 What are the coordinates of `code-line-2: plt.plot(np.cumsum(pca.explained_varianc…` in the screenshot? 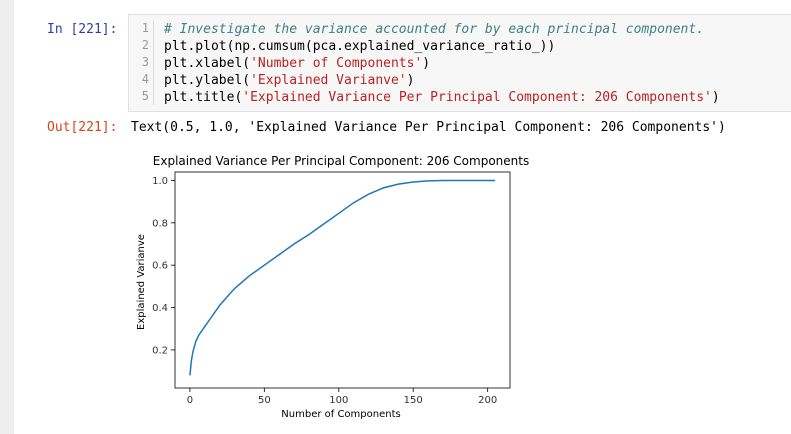 It's located at (442, 46).